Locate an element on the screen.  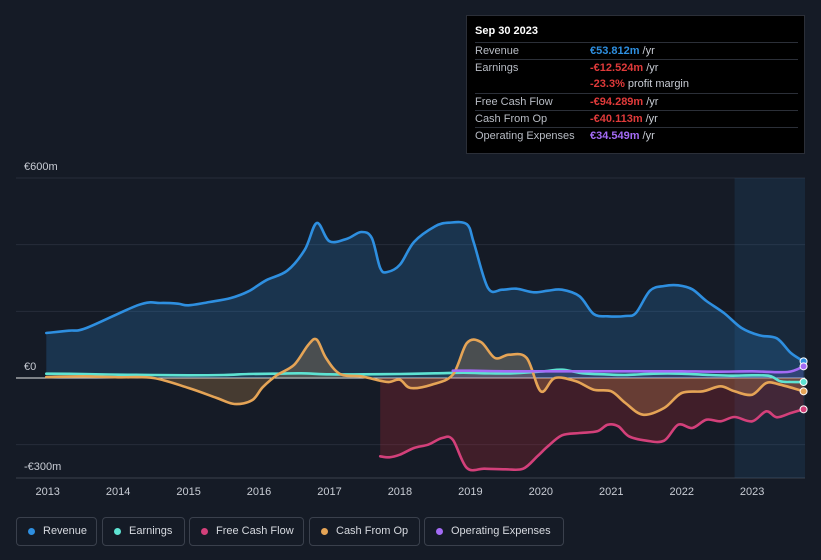
y-axis-label: €600m is located at coordinates (41, 167).